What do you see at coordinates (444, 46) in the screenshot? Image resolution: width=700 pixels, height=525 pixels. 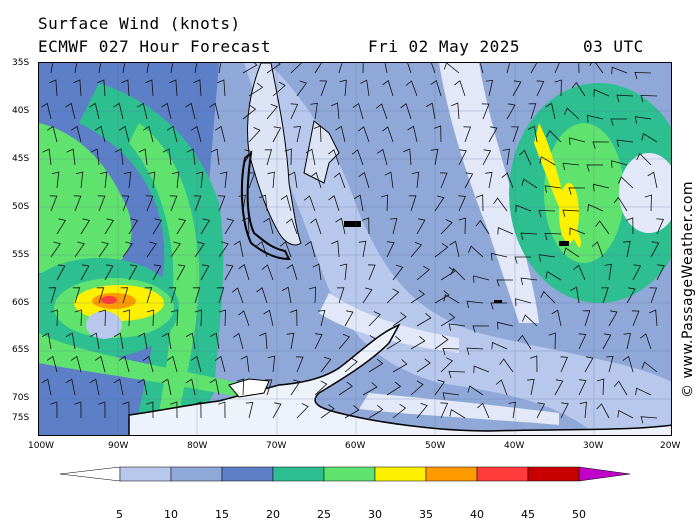 I see `forecast-date: Fri 02 May 2025` at bounding box center [444, 46].